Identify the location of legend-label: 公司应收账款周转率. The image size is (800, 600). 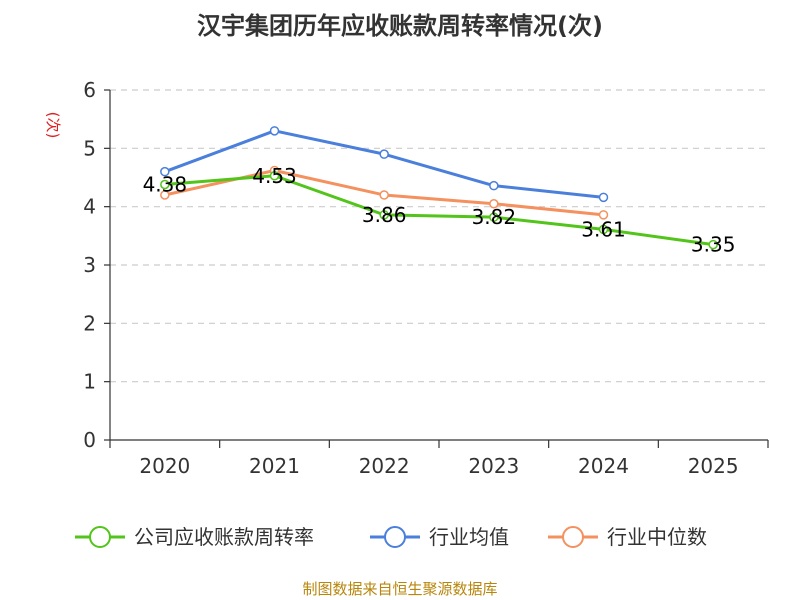
(224, 537).